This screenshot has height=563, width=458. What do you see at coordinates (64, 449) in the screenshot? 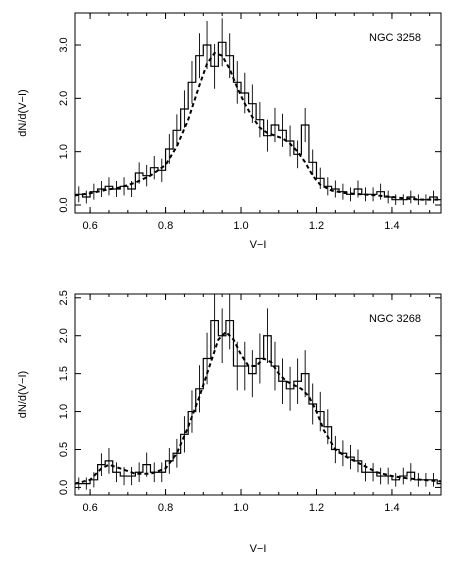
I see `y-tick-label: 0.5` at bounding box center [64, 449].